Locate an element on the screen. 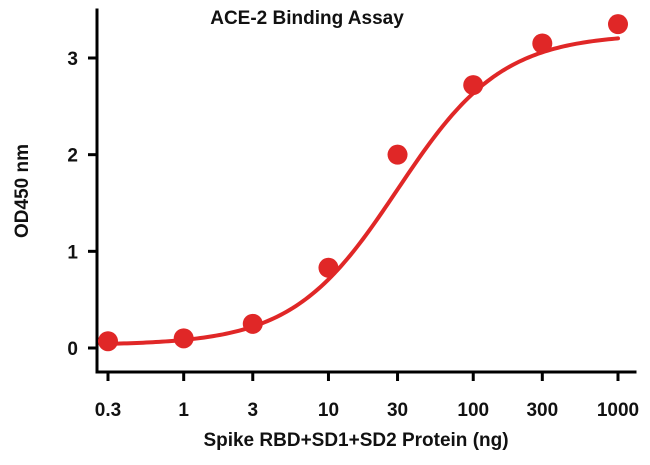 Image resolution: width=650 pixels, height=465 pixels. x-tick-label: 30 is located at coordinates (397, 410).